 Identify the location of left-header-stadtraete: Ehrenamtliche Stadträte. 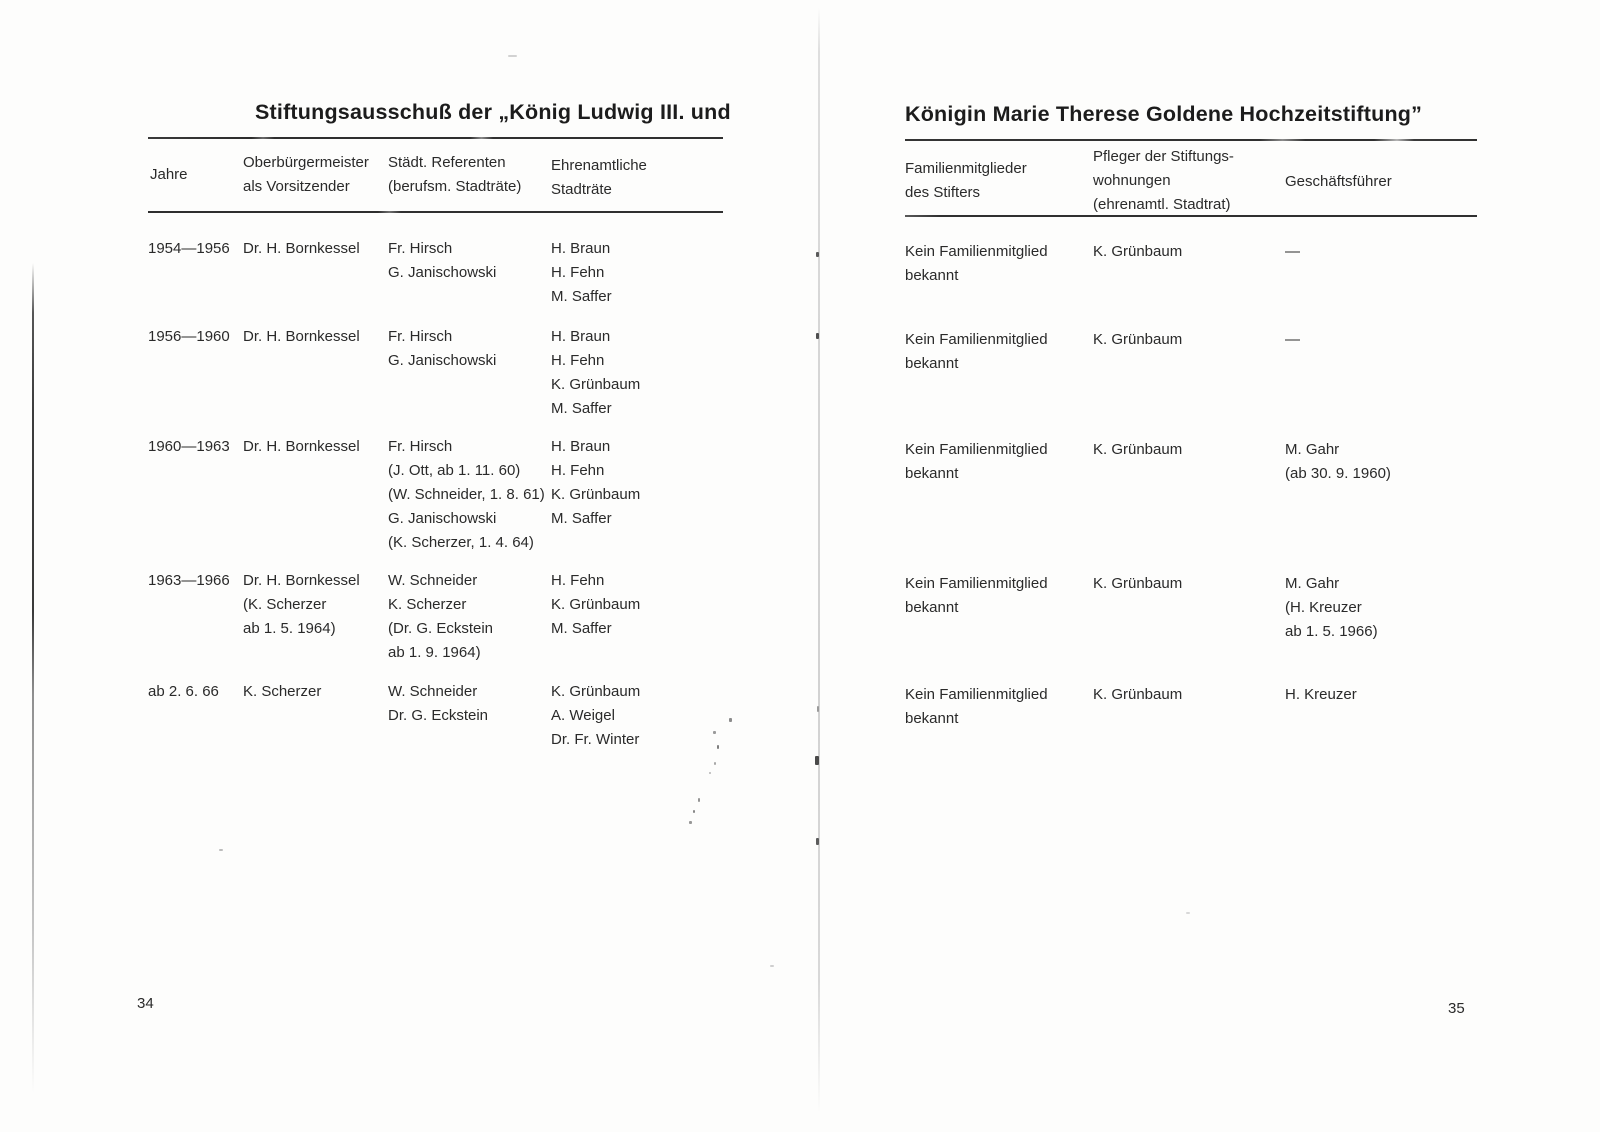
(599, 177).